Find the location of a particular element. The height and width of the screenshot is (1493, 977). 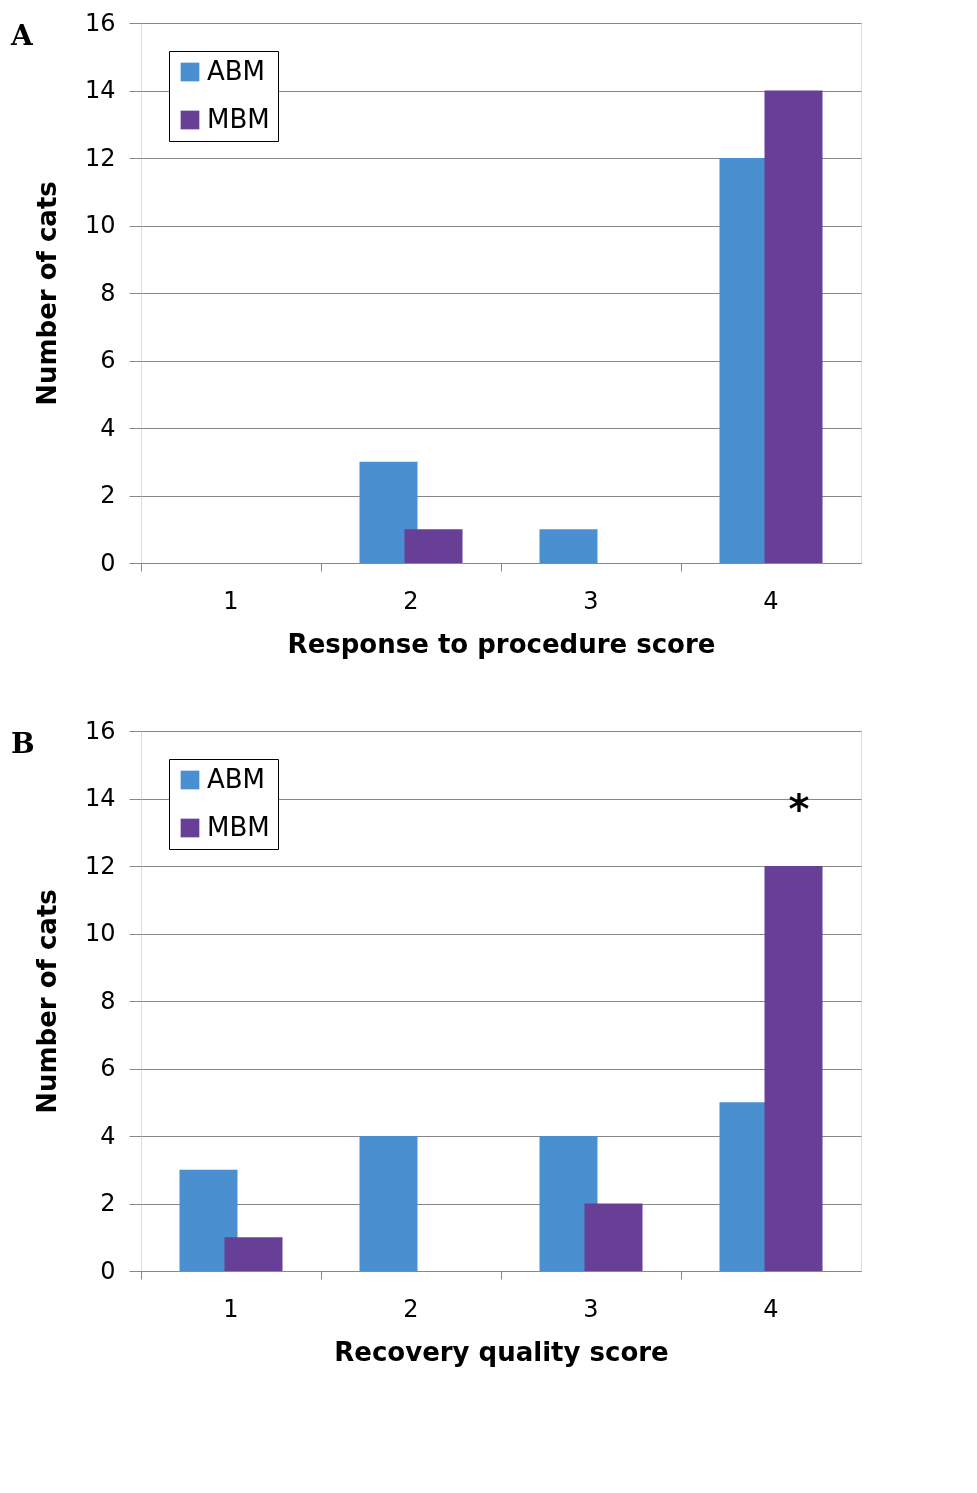

annotation: * is located at coordinates (799, 809).